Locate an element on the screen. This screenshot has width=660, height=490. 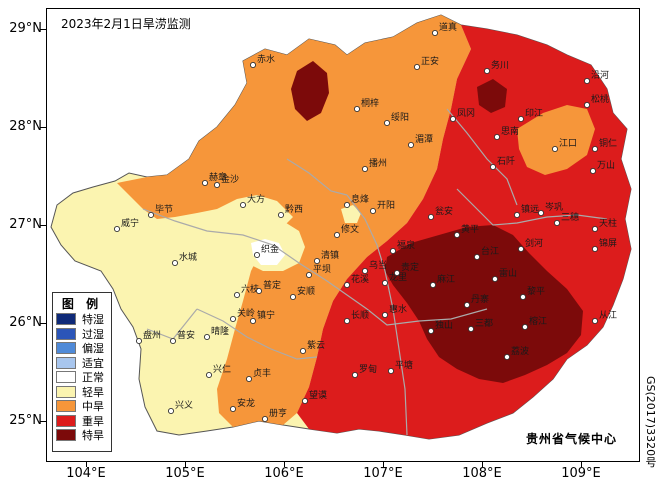
city-marker: 晴隆 is located at coordinates (216, 333).